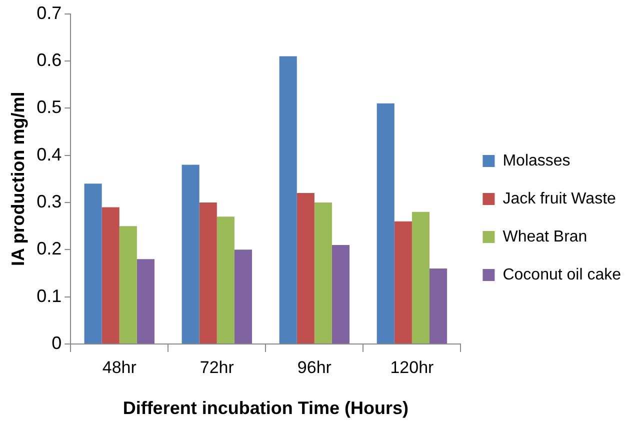 The height and width of the screenshot is (430, 641). I want to click on y-tick-label: 0.6, so click(49, 60).